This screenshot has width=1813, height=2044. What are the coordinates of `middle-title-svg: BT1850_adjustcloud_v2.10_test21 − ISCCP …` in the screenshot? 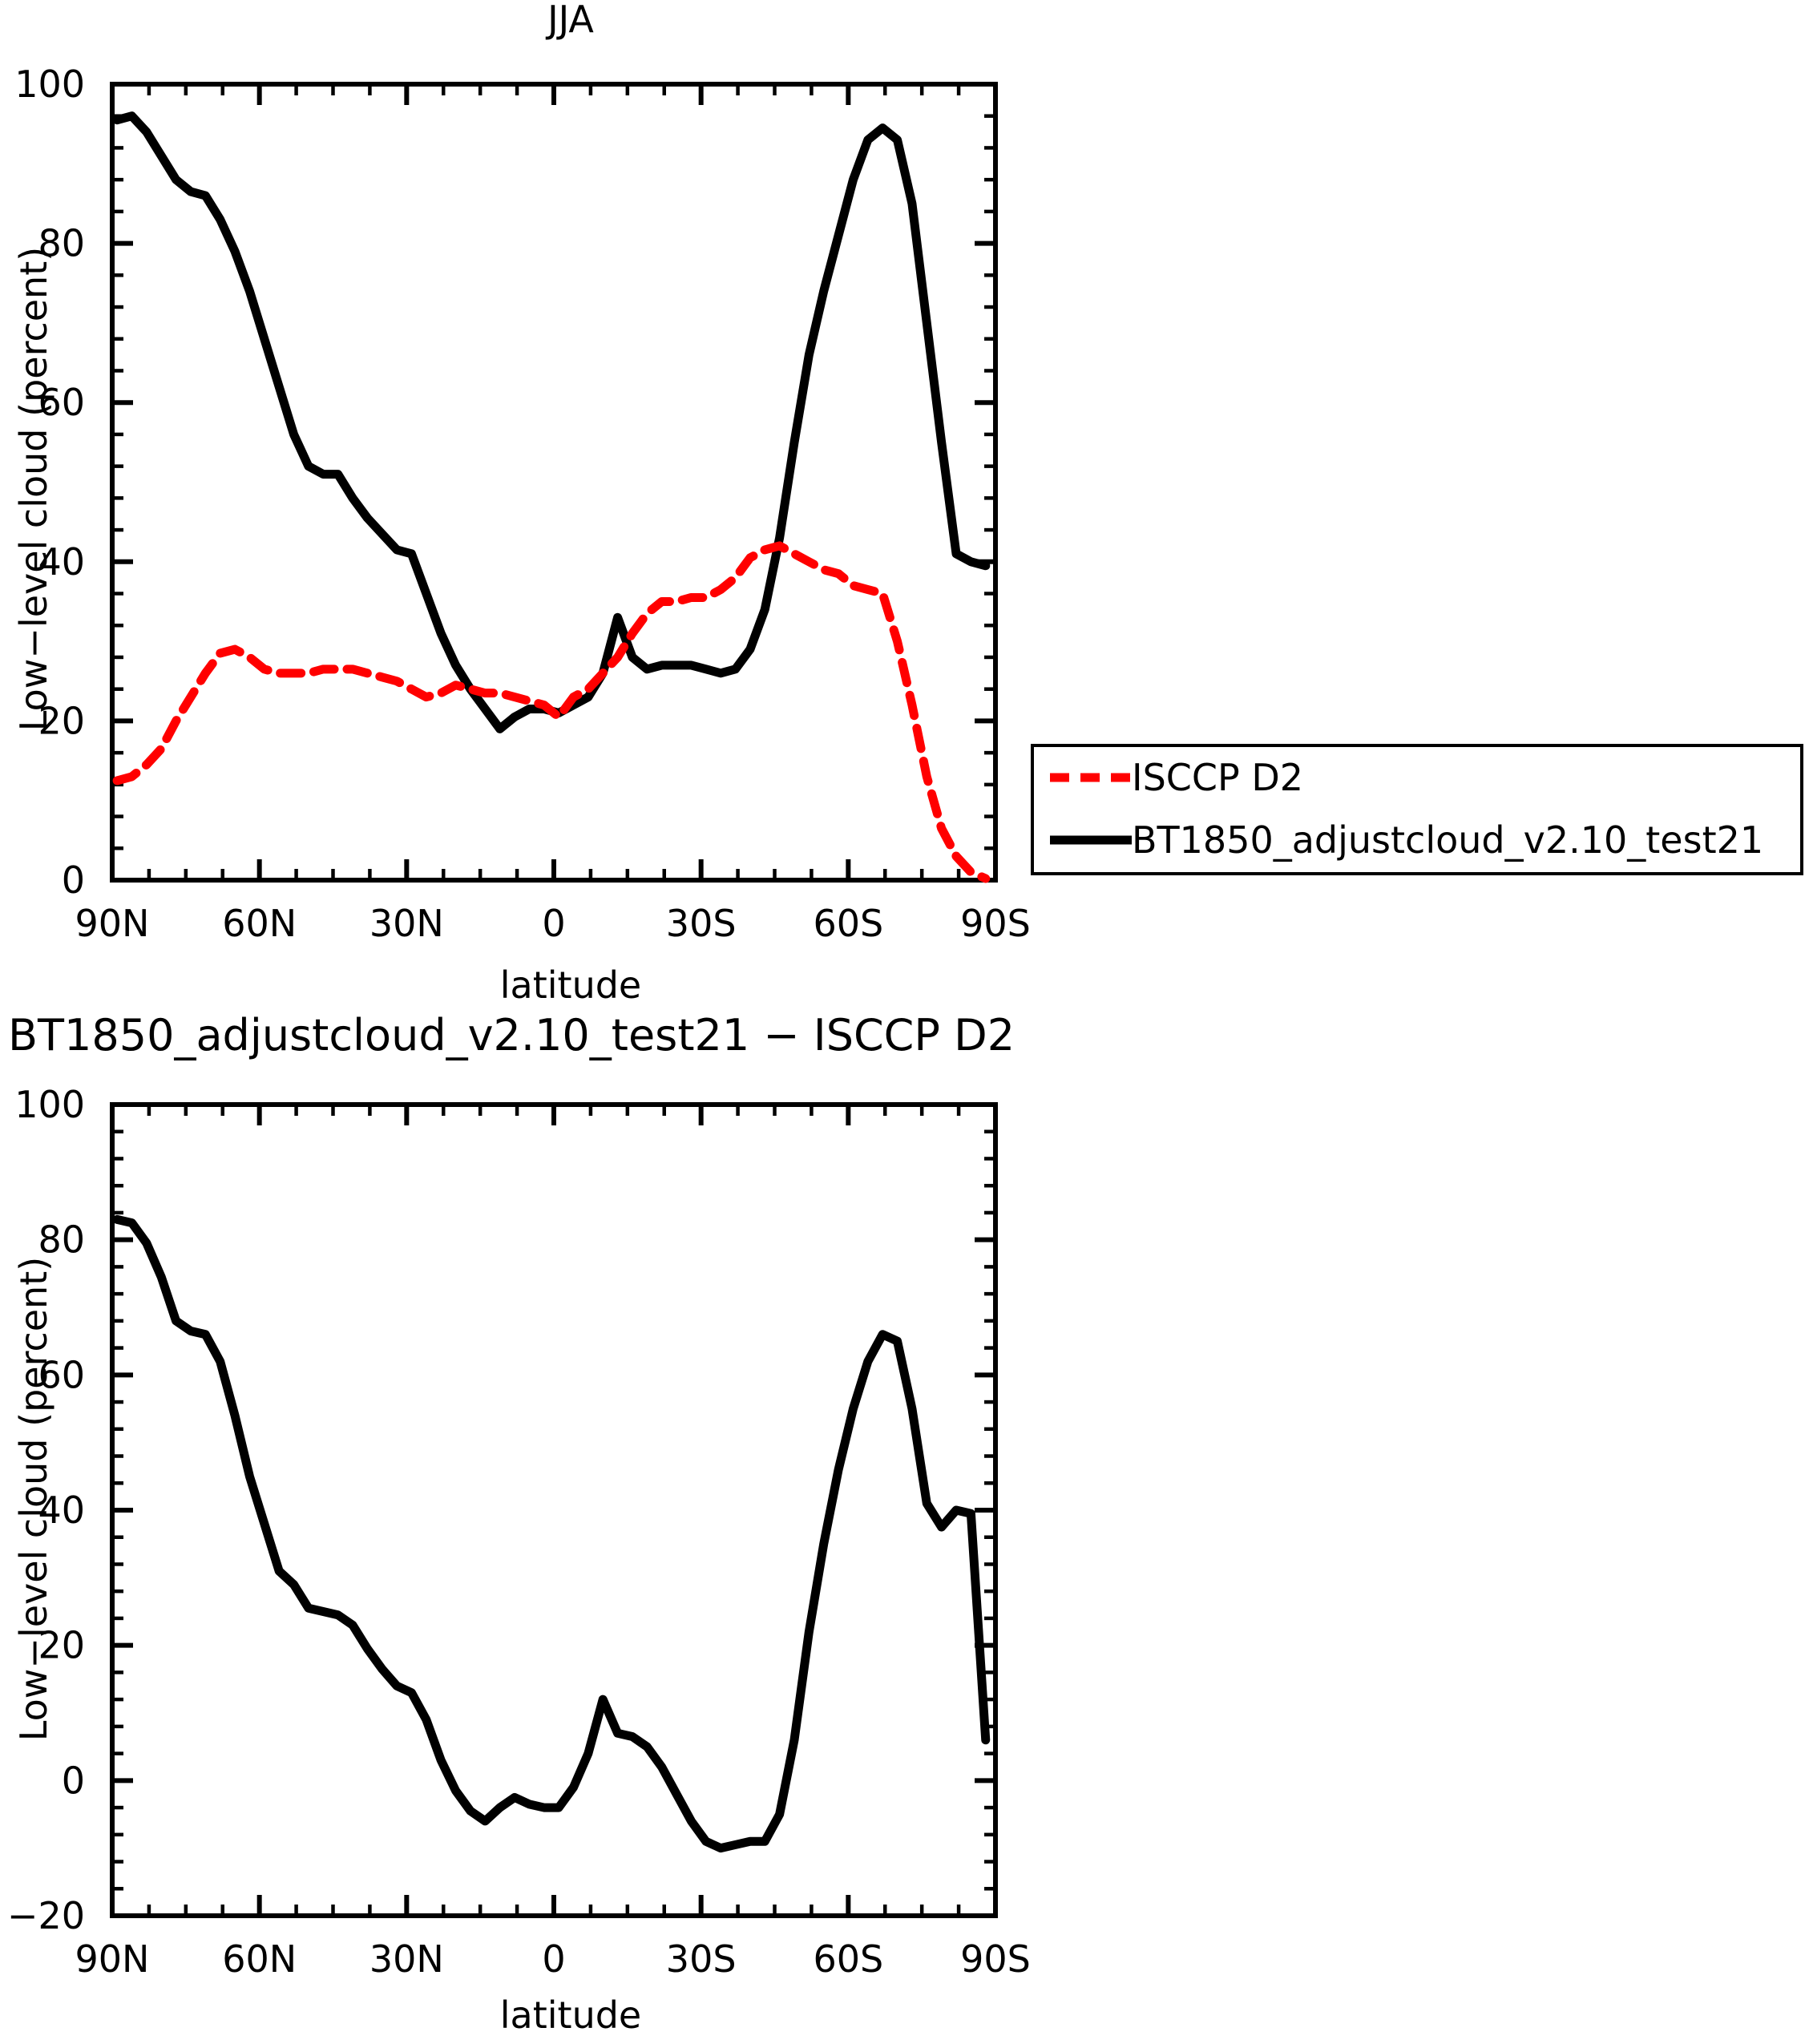 It's located at (511, 1035).